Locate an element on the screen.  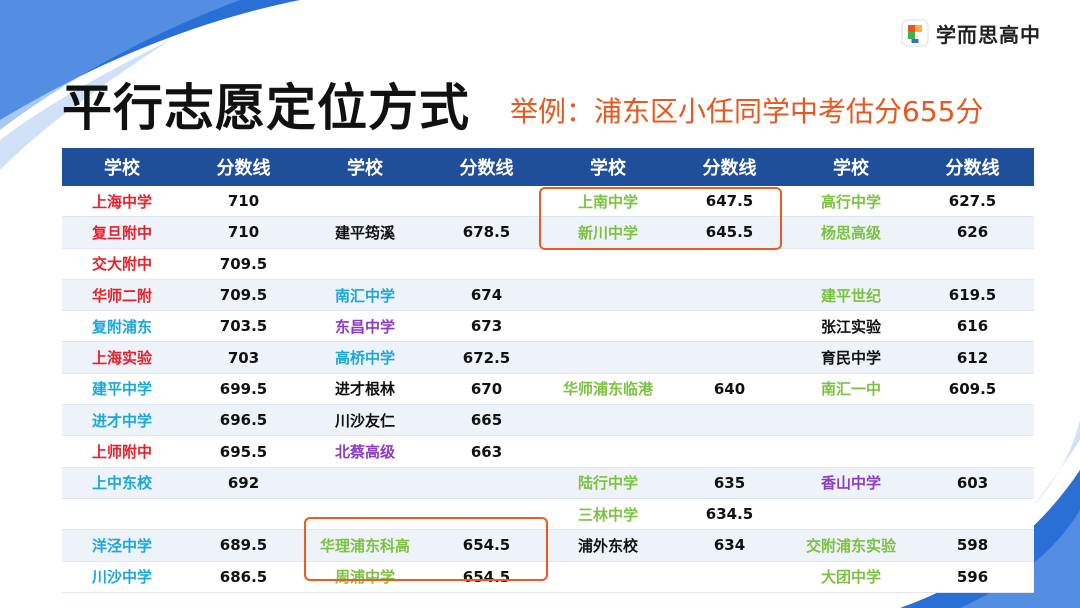
table-row: 交大附中 709.5 is located at coordinates (548, 264).